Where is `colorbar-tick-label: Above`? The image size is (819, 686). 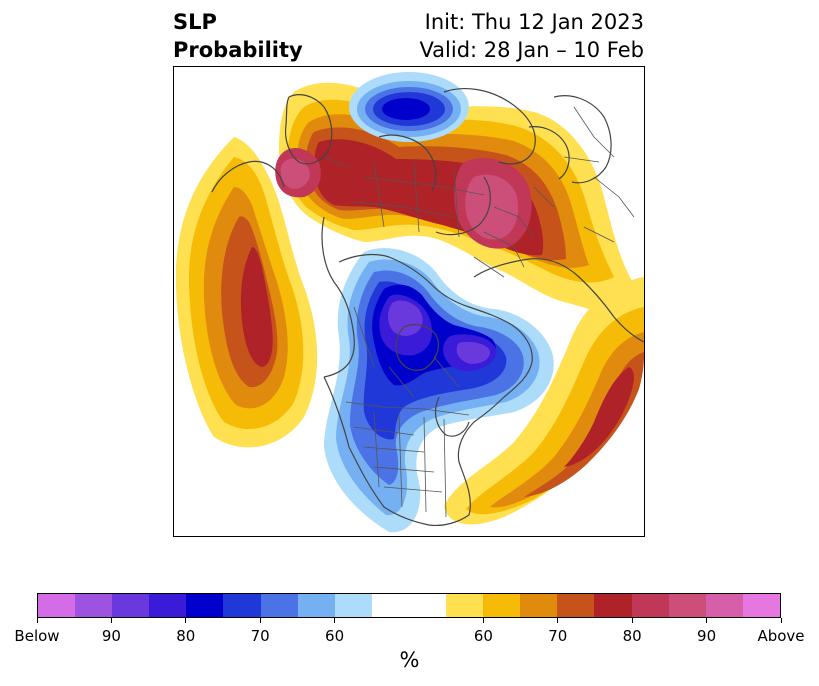
colorbar-tick-label: Above is located at coordinates (781, 636).